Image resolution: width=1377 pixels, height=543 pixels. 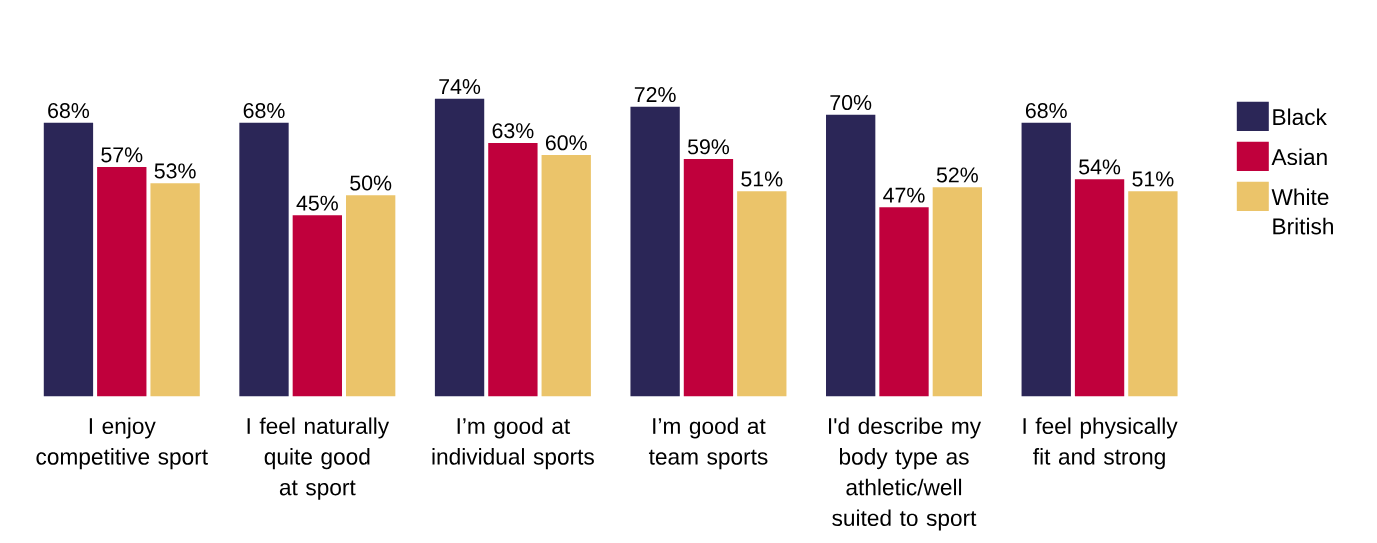 I want to click on x-tick-label: I enjoy competitive sport, so click(x=122, y=443).